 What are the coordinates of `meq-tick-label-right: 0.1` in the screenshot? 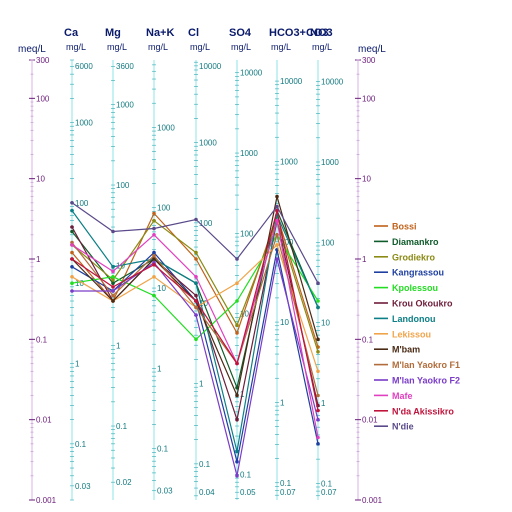 It's located at (368, 339).